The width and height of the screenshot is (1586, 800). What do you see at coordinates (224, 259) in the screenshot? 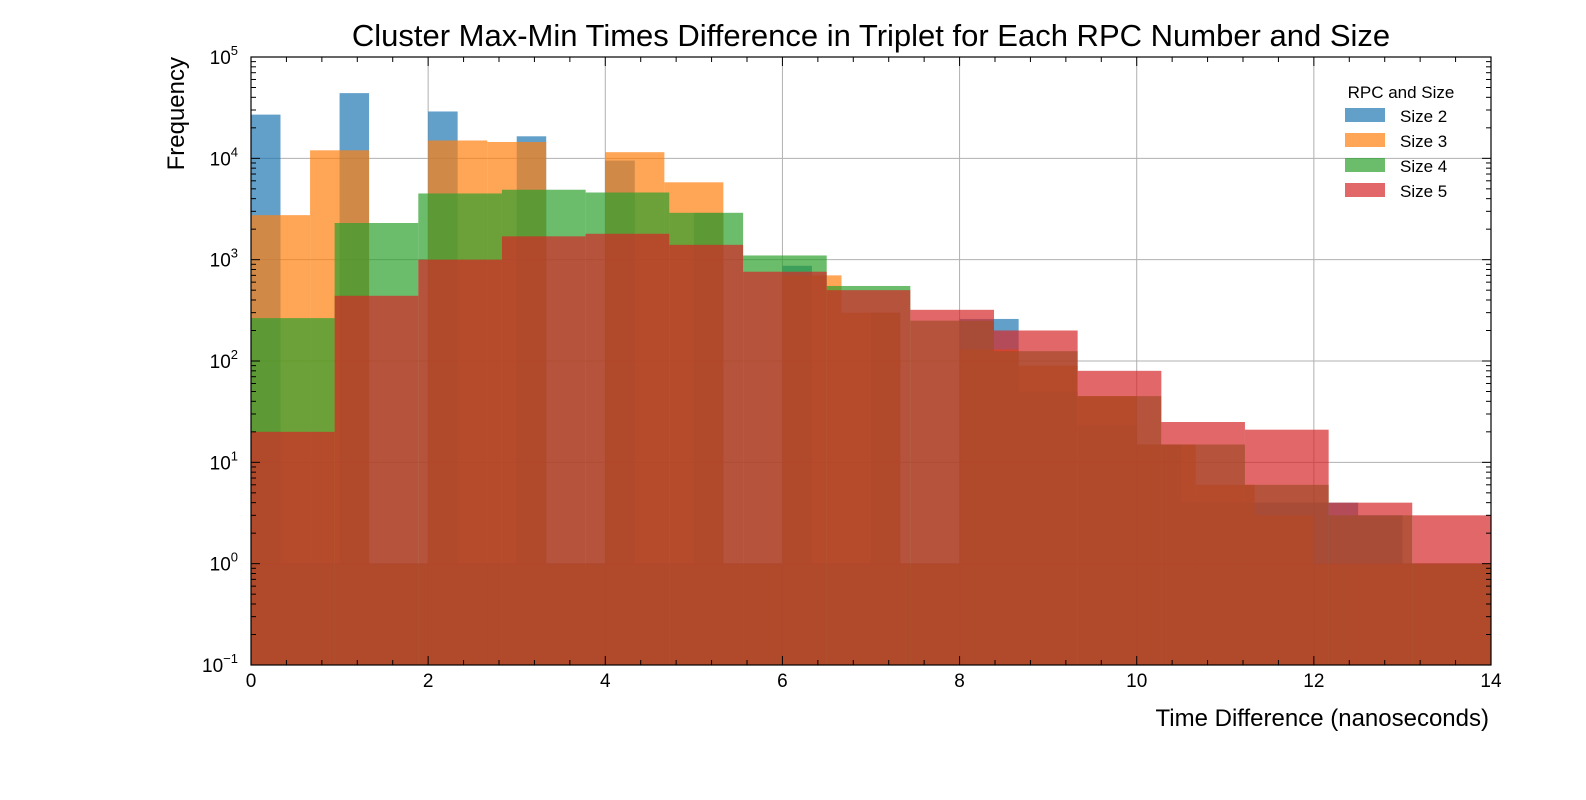
I see `y-tick-label: 10³` at bounding box center [224, 259].